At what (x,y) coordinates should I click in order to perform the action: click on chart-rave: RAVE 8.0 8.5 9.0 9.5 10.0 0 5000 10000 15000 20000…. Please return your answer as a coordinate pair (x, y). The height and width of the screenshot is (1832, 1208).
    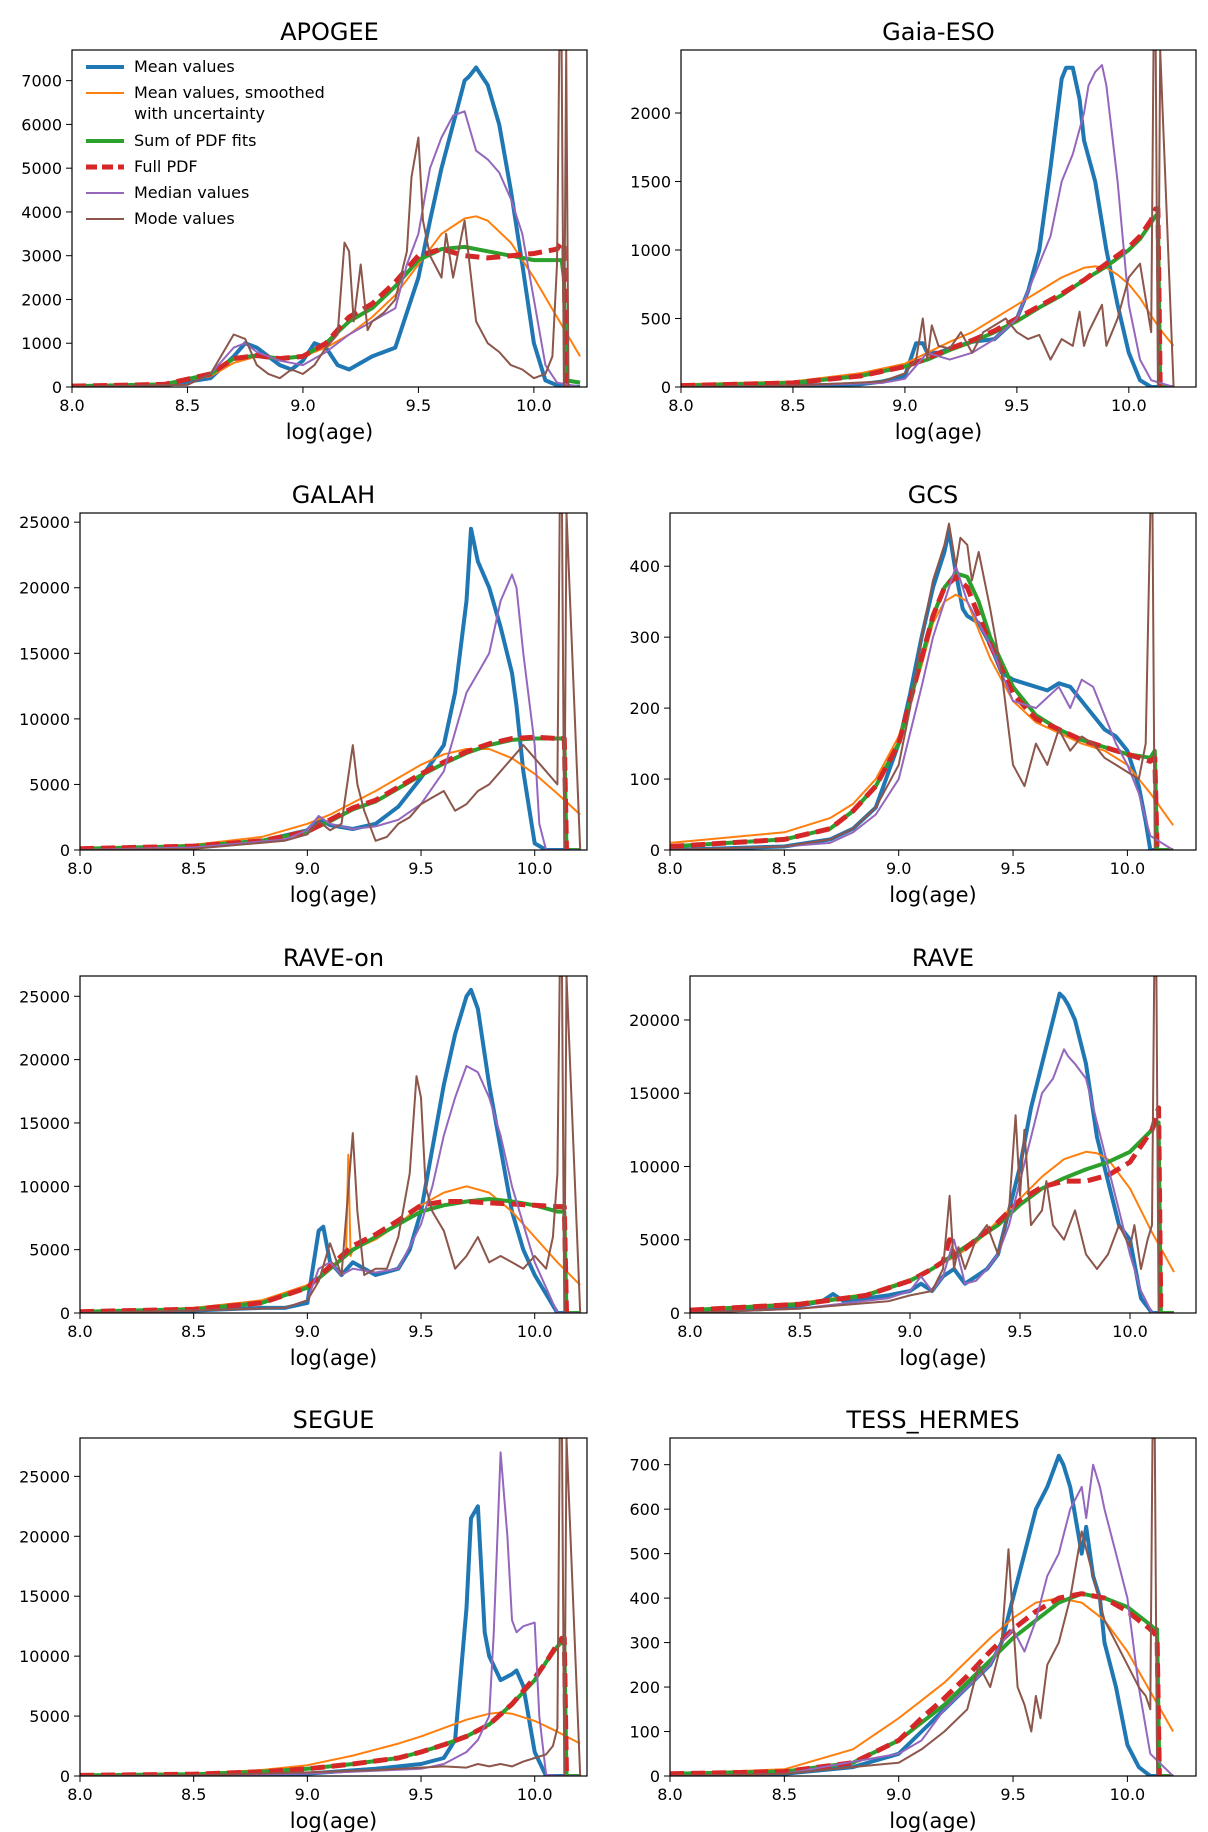
    Looking at the image, I should click on (913, 1157).